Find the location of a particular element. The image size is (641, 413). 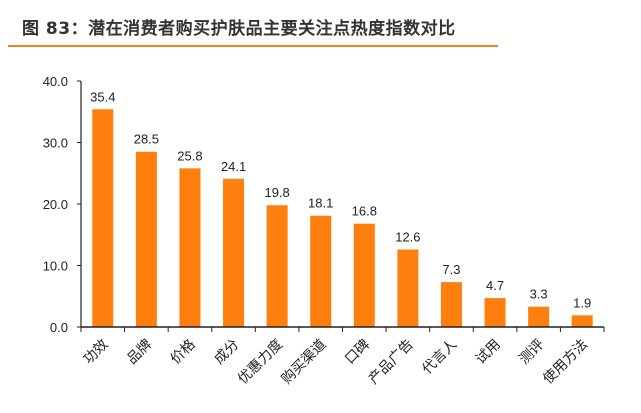

bar-value-label: 24.1 is located at coordinates (233, 166).